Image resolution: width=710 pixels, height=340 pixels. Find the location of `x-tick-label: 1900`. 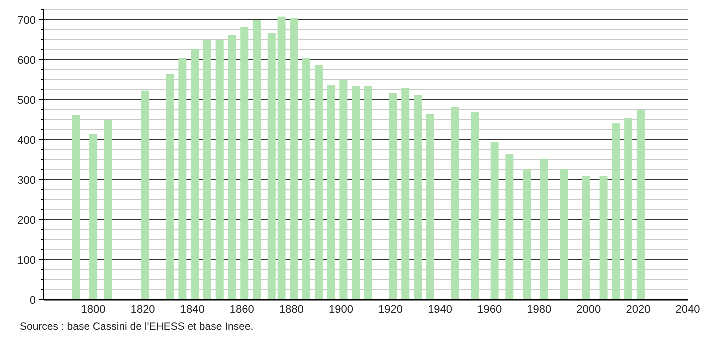

x-tick-label: 1900 is located at coordinates (341, 310).